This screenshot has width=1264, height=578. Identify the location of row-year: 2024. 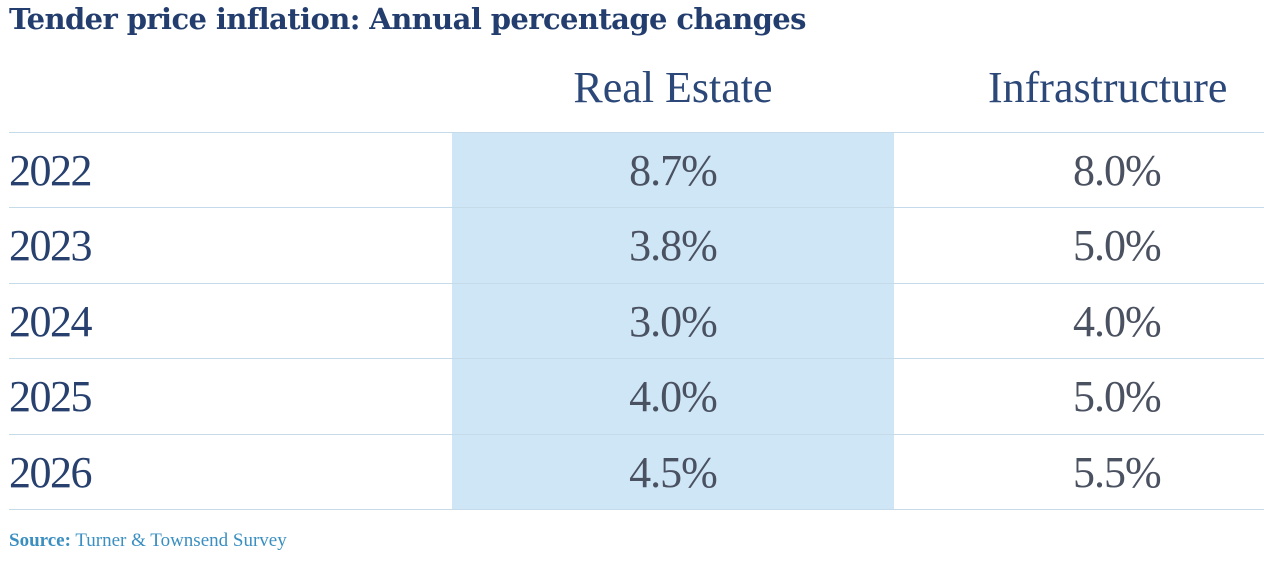
(51, 321).